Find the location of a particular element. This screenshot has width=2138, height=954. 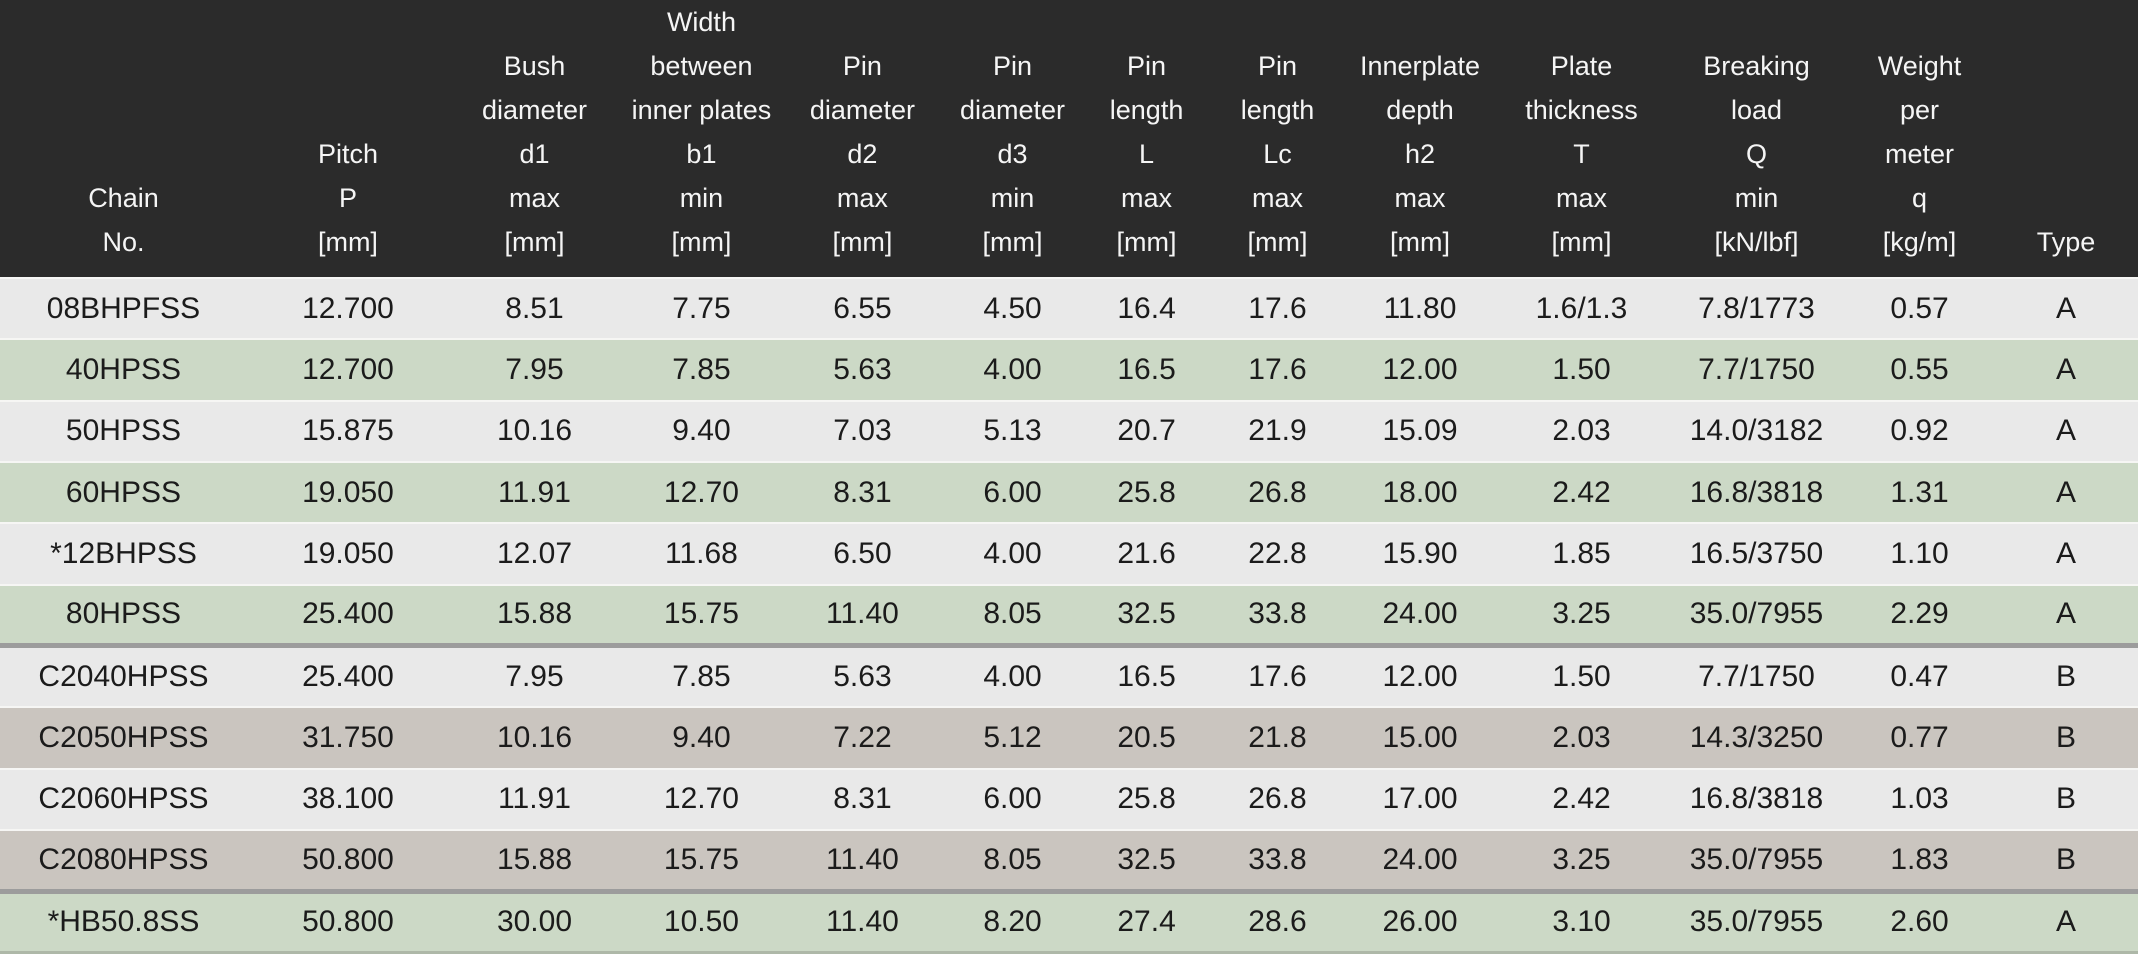

value-cell-plate-thickness: 1.85 is located at coordinates (1581, 554).